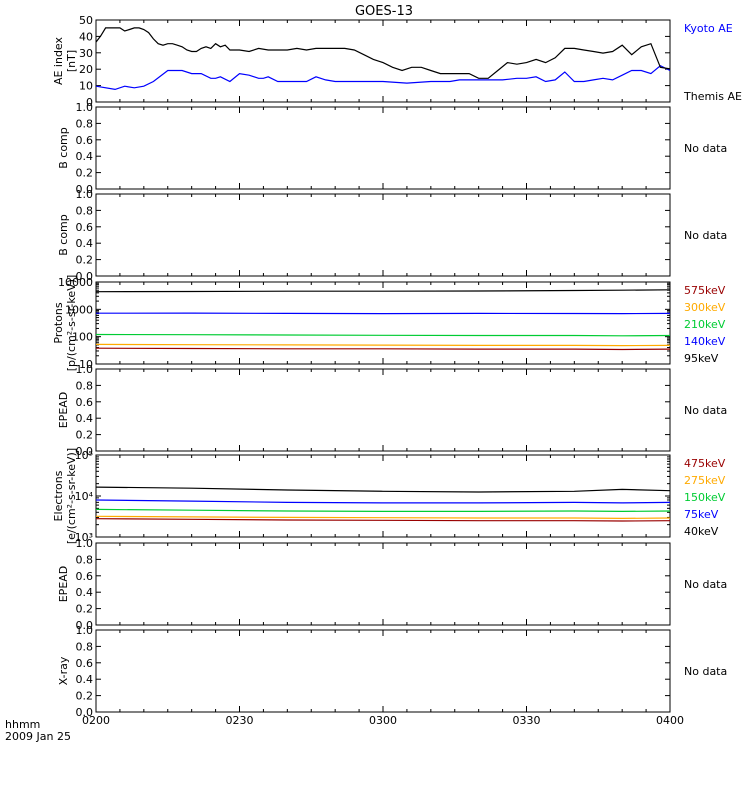 The image size is (750, 804). Describe the element at coordinates (89, 102) in the screenshot. I see `y-tick-label: 0` at that location.